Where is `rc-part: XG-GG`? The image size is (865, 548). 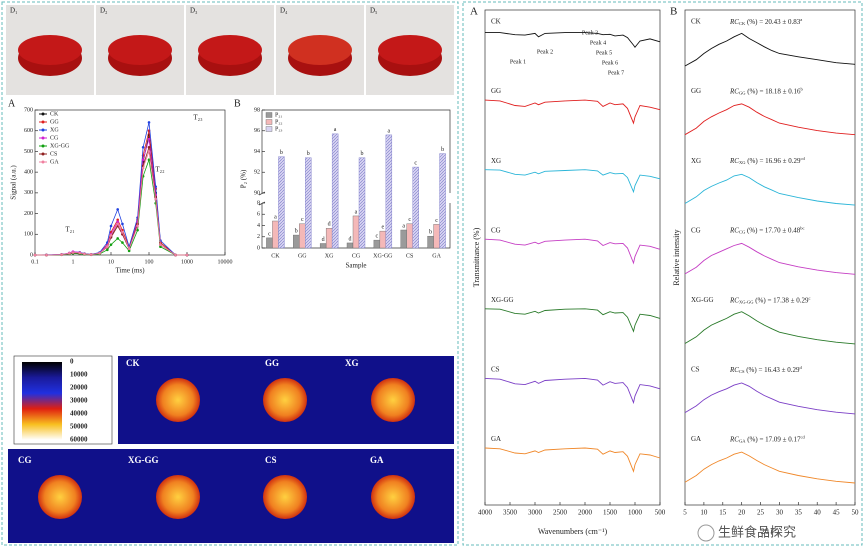 rc-part: XG-GG is located at coordinates (746, 301).